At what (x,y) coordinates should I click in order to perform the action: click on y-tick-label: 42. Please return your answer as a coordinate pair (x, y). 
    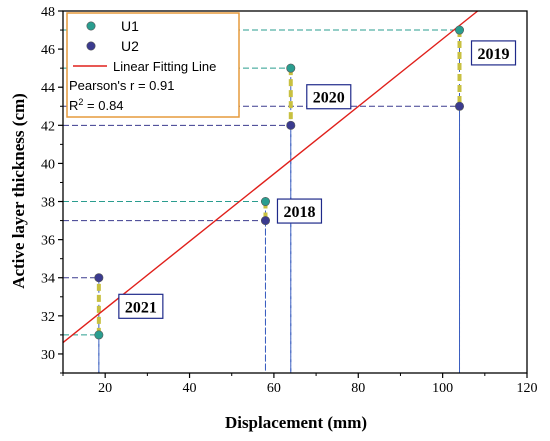
    Looking at the image, I should click on (48, 126).